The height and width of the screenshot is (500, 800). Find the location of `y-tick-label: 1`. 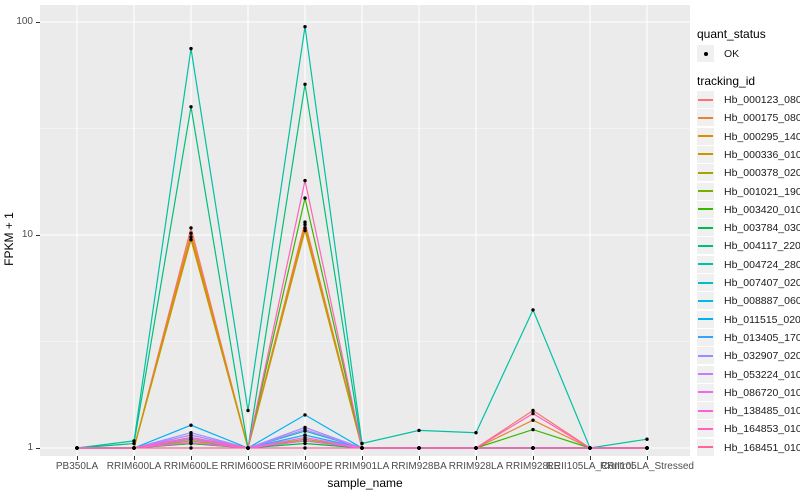

y-tick-label: 1 is located at coordinates (30, 447).